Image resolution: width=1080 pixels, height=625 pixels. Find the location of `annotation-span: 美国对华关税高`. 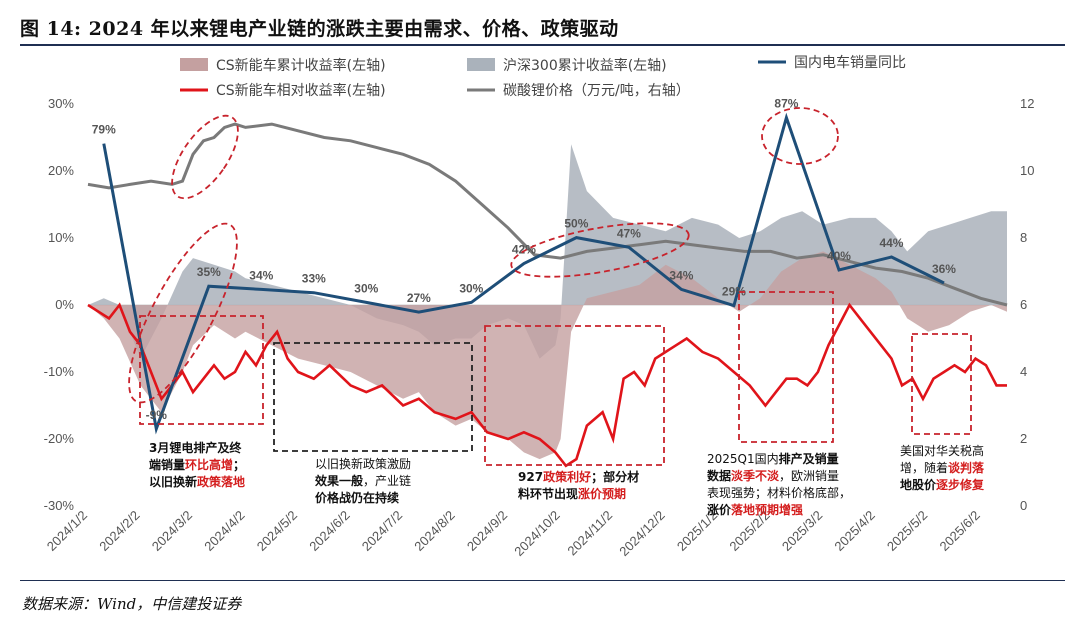

annotation-span: 美国对华关税高 is located at coordinates (942, 450).